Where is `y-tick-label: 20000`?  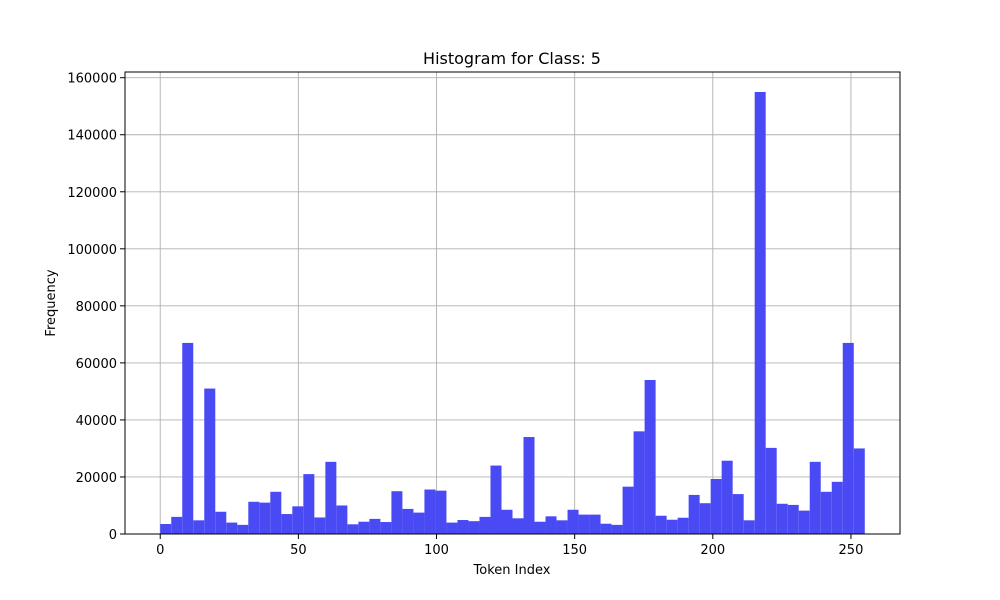 y-tick-label: 20000 is located at coordinates (96, 478).